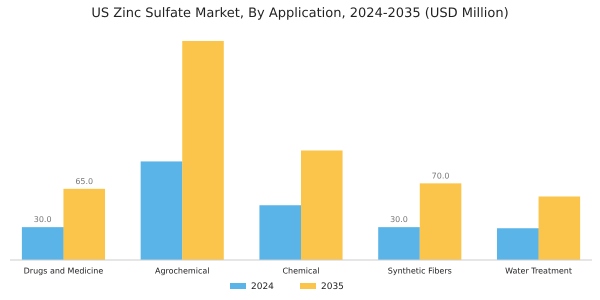  Describe the element at coordinates (64, 271) in the screenshot. I see `x-tick-label: Drugs and Medicine` at that location.